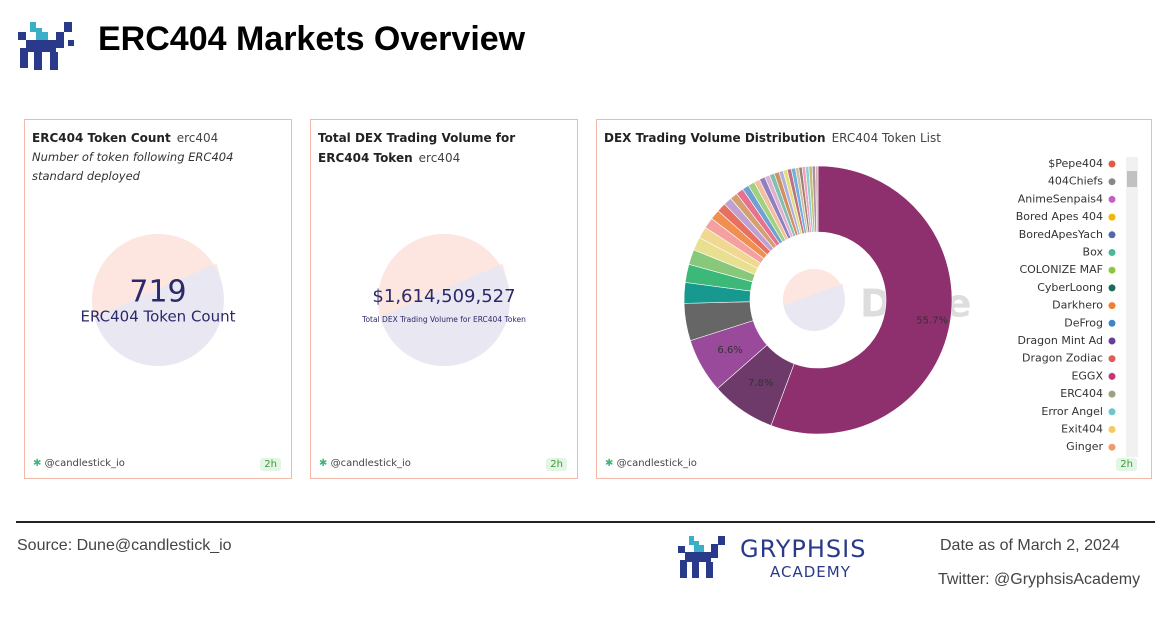 This screenshot has height=632, width=1175. Describe the element at coordinates (1070, 287) in the screenshot. I see `legend-label: CyberLoong` at that location.